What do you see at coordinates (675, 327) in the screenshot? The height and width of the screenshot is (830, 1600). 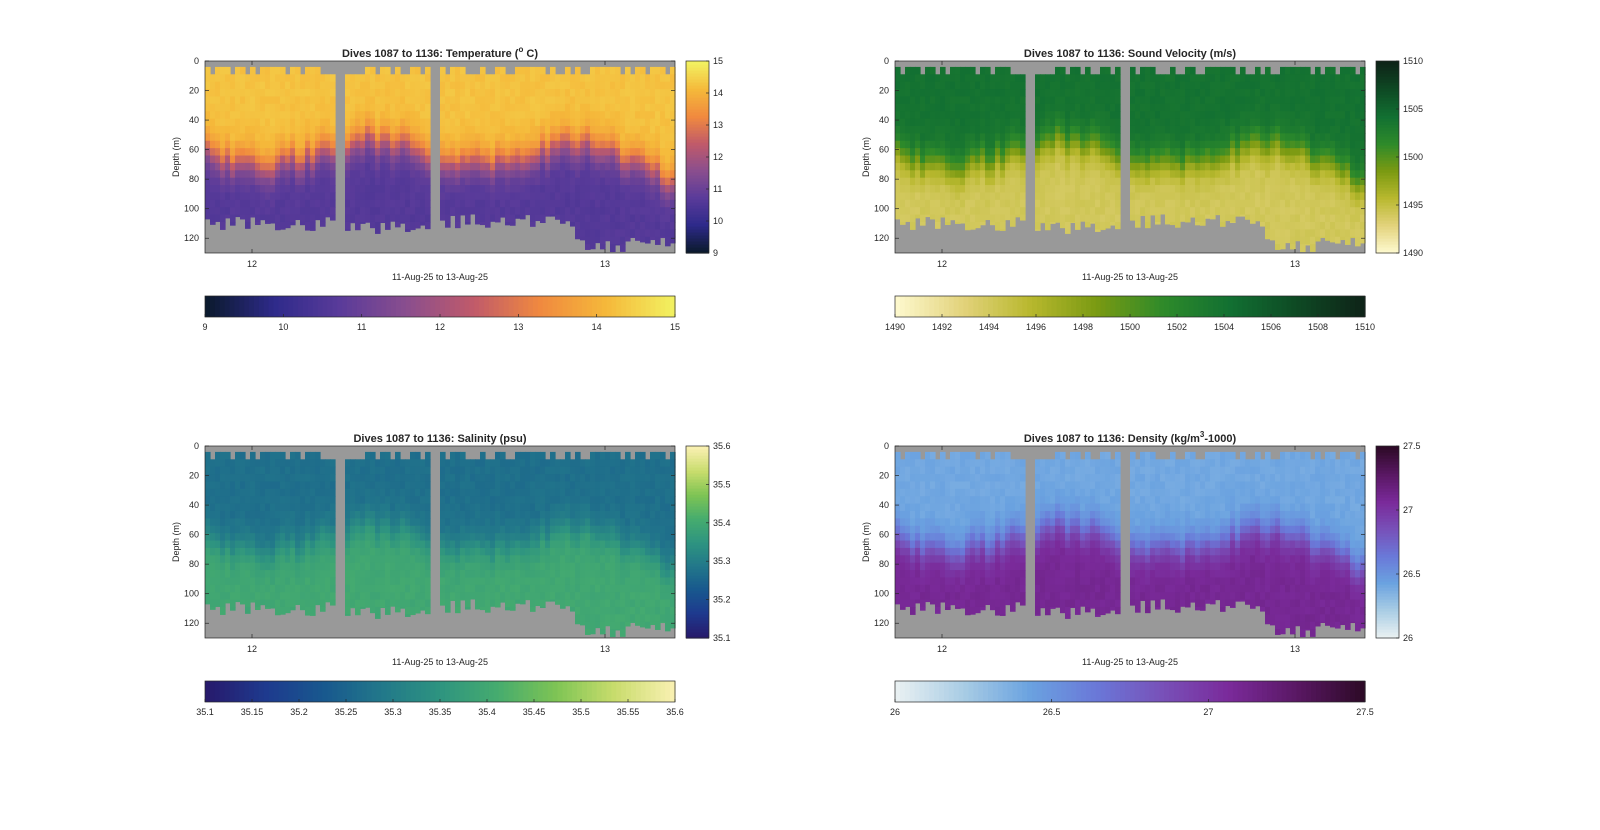 I see `colorbar-tick-label: 15` at bounding box center [675, 327].